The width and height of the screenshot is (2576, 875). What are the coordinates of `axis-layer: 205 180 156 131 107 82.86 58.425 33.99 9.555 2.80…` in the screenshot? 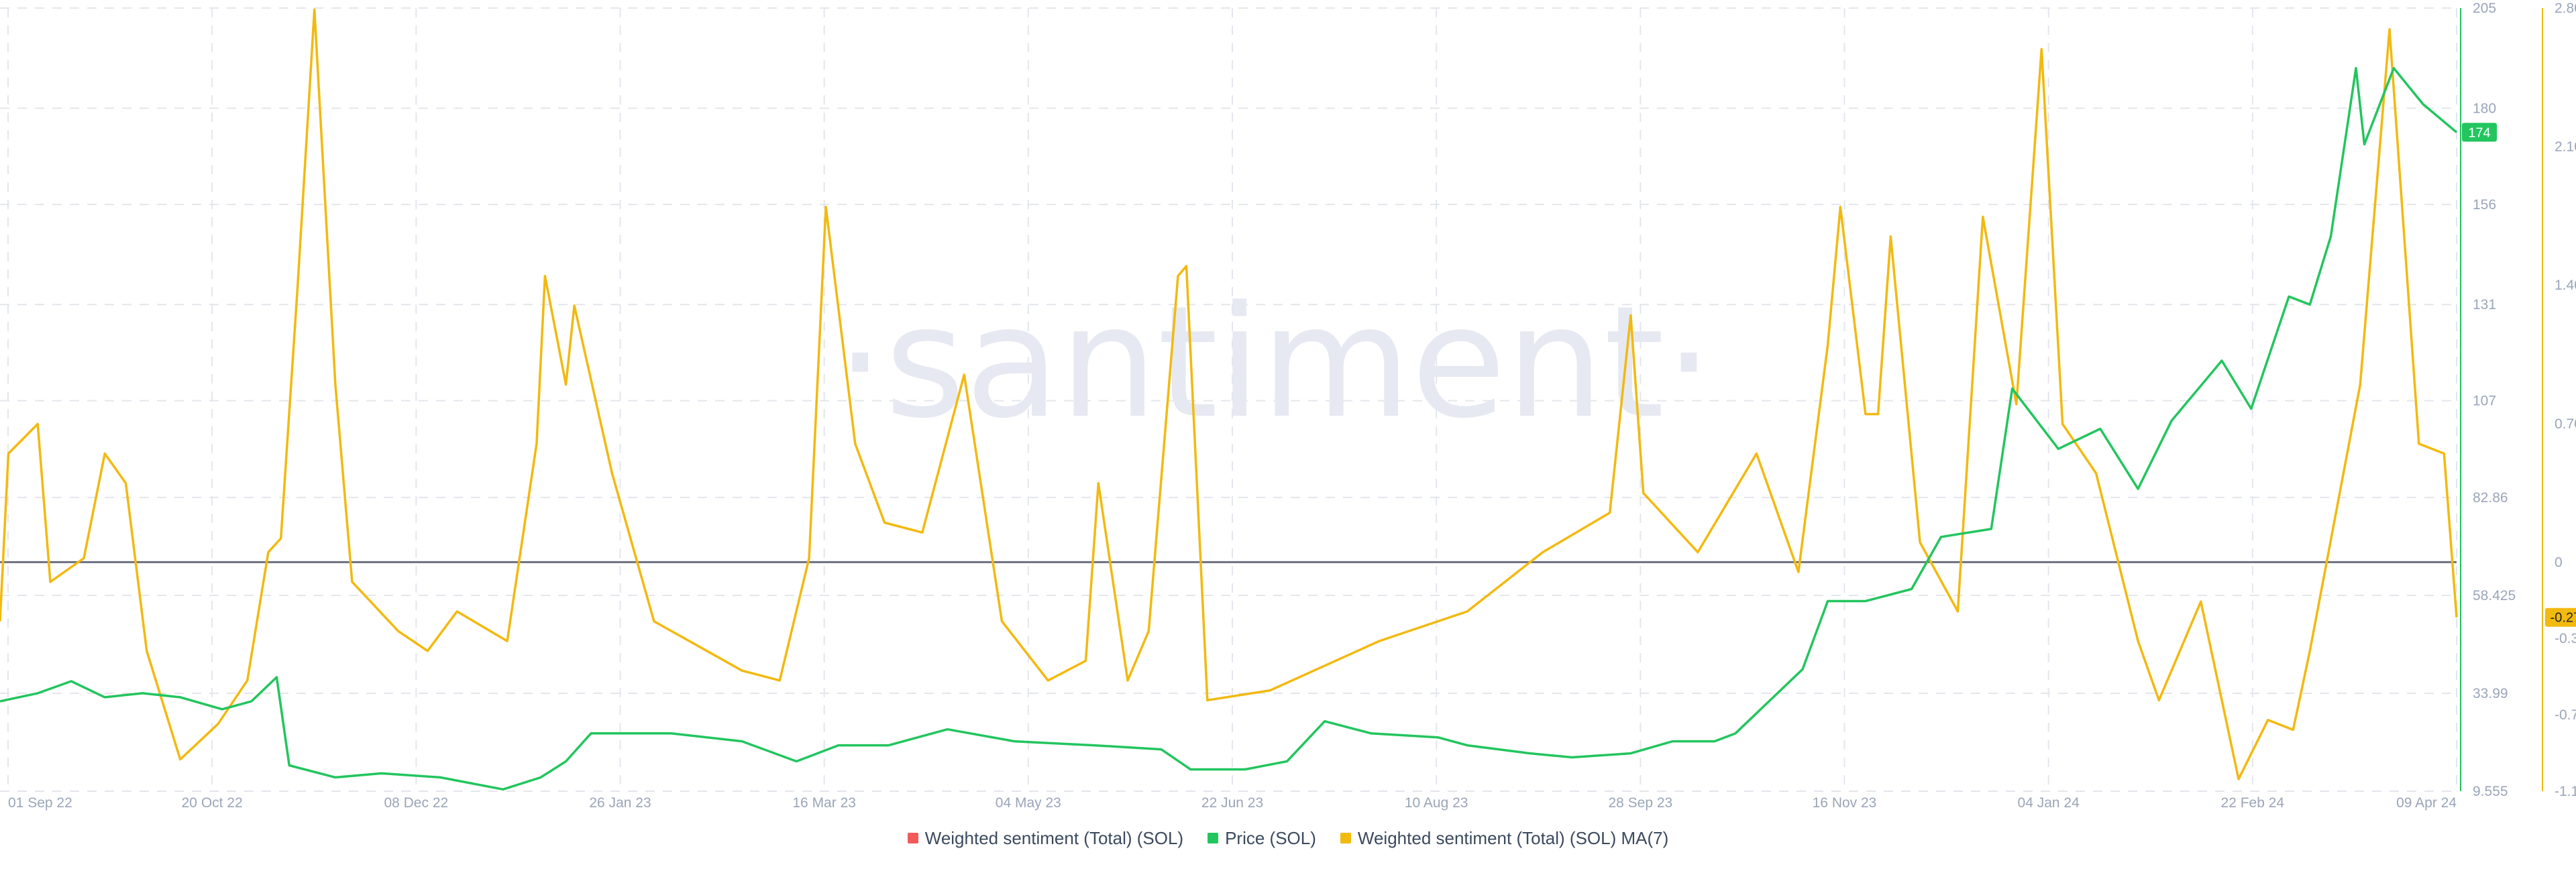 It's located at (2518, 400).